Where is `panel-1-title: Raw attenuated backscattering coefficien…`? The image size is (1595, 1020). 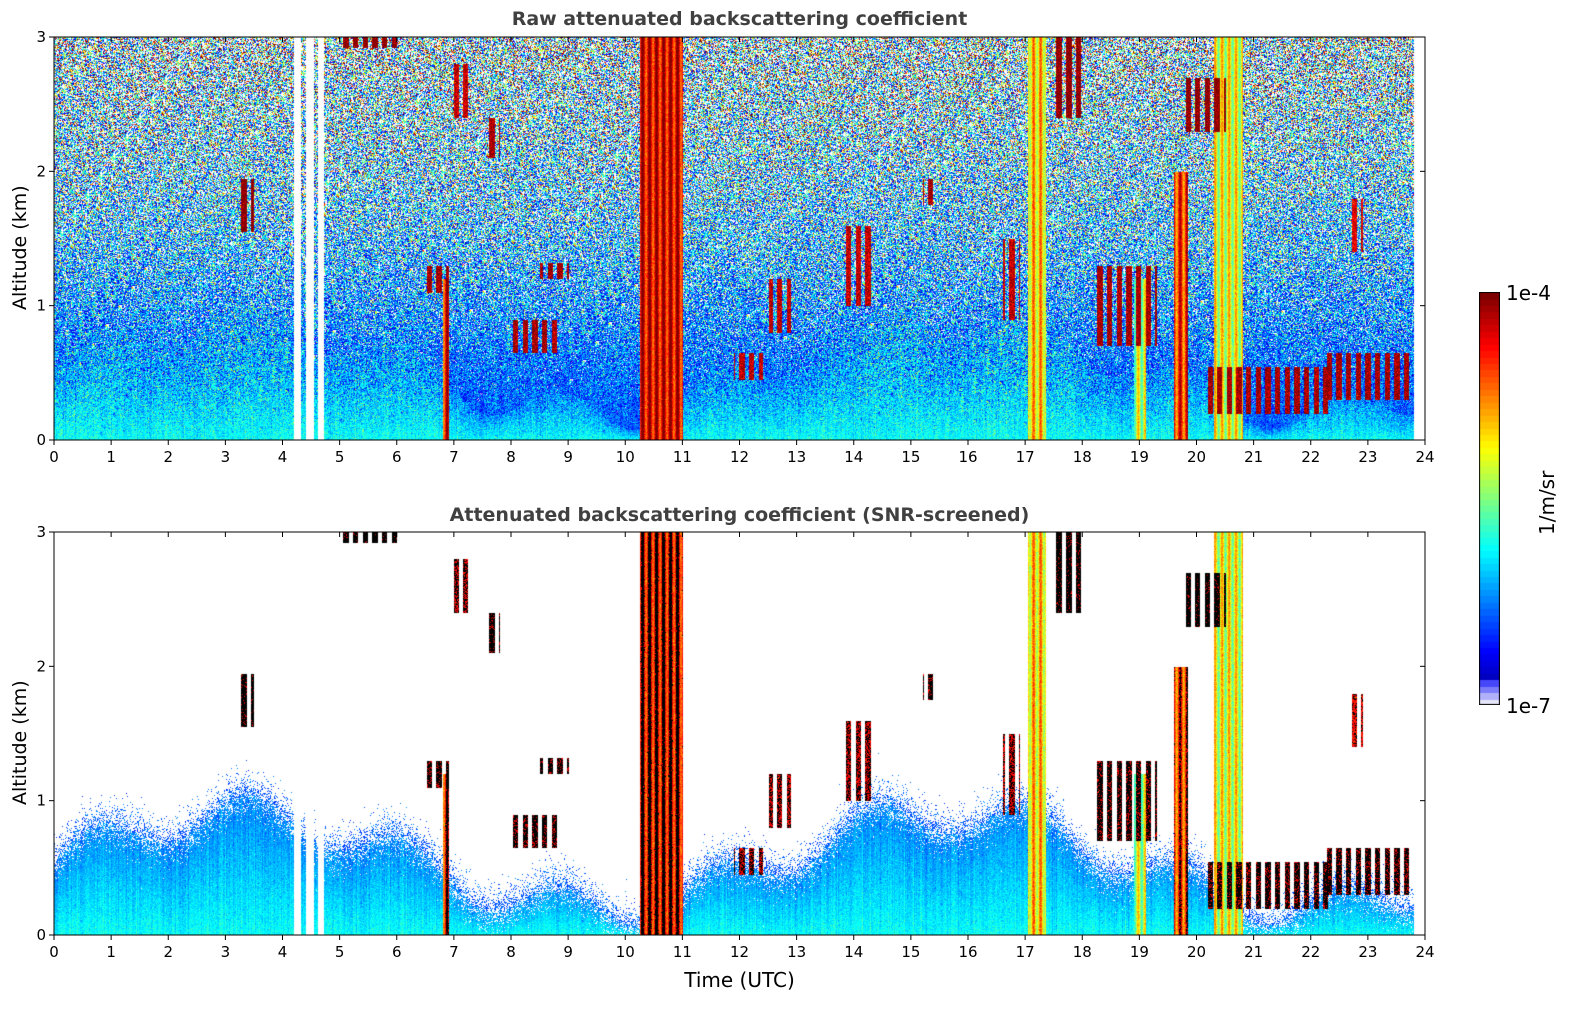
panel-1-title: Raw attenuated backscattering coefficien… is located at coordinates (739, 19).